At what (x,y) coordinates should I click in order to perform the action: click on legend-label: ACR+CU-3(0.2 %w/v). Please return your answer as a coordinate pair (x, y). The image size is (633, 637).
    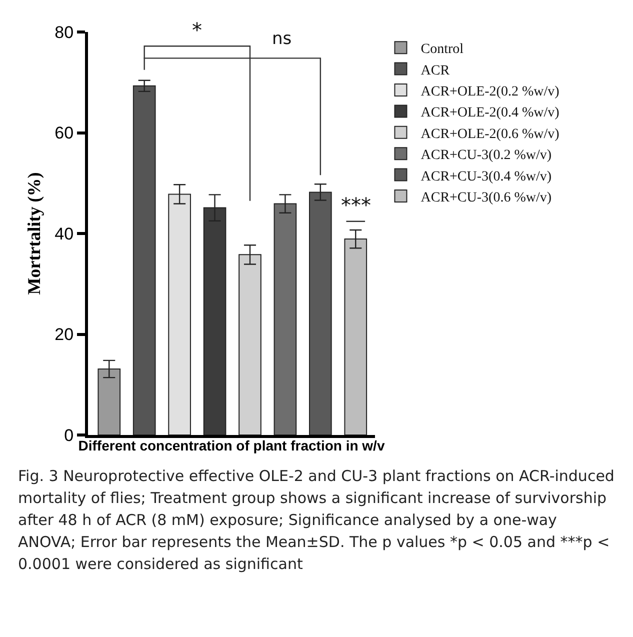
    Looking at the image, I should click on (486, 156).